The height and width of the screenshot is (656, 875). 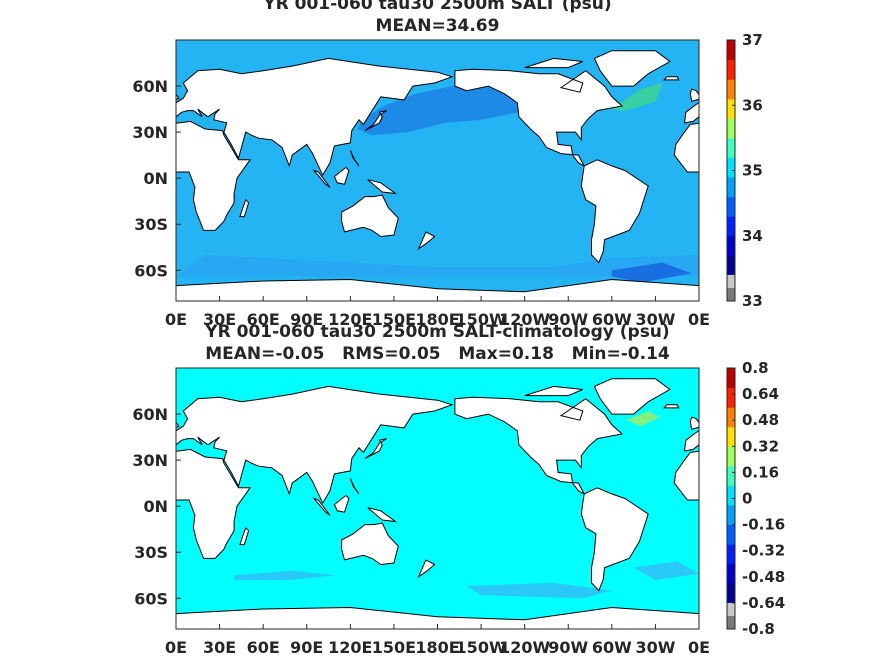 I want to click on colorbar-tick-label: 0.32, so click(x=760, y=446).